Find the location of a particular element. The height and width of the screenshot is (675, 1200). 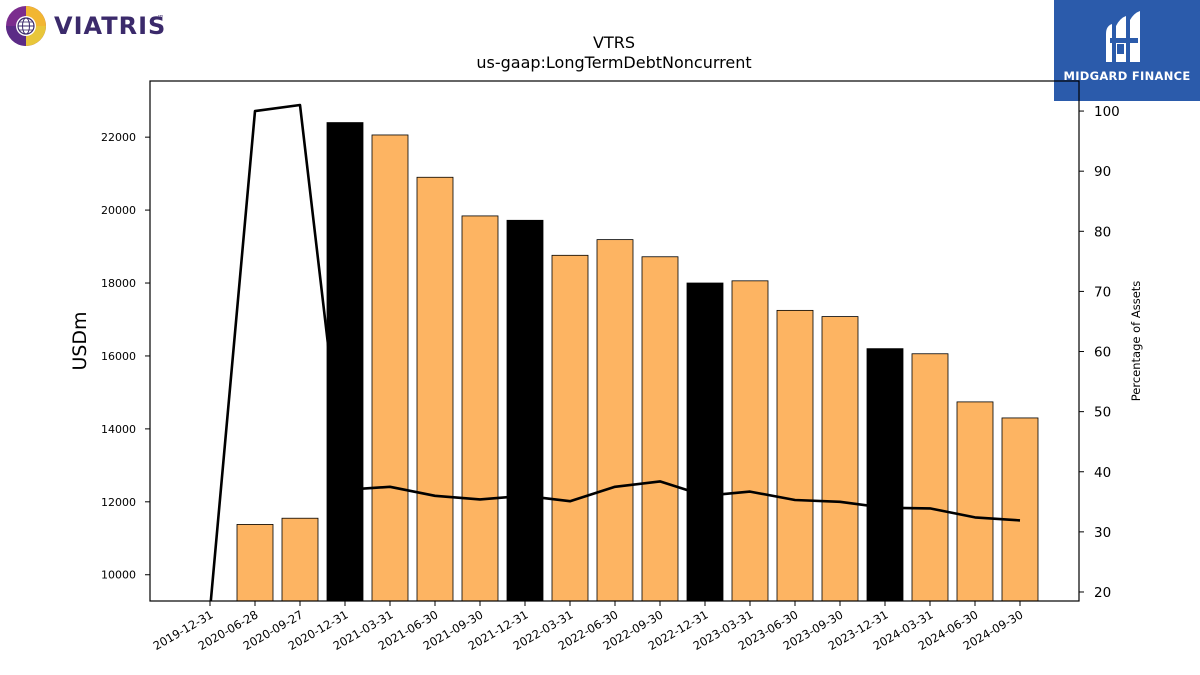

y2-tick-label: 60 is located at coordinates (1102, 353).